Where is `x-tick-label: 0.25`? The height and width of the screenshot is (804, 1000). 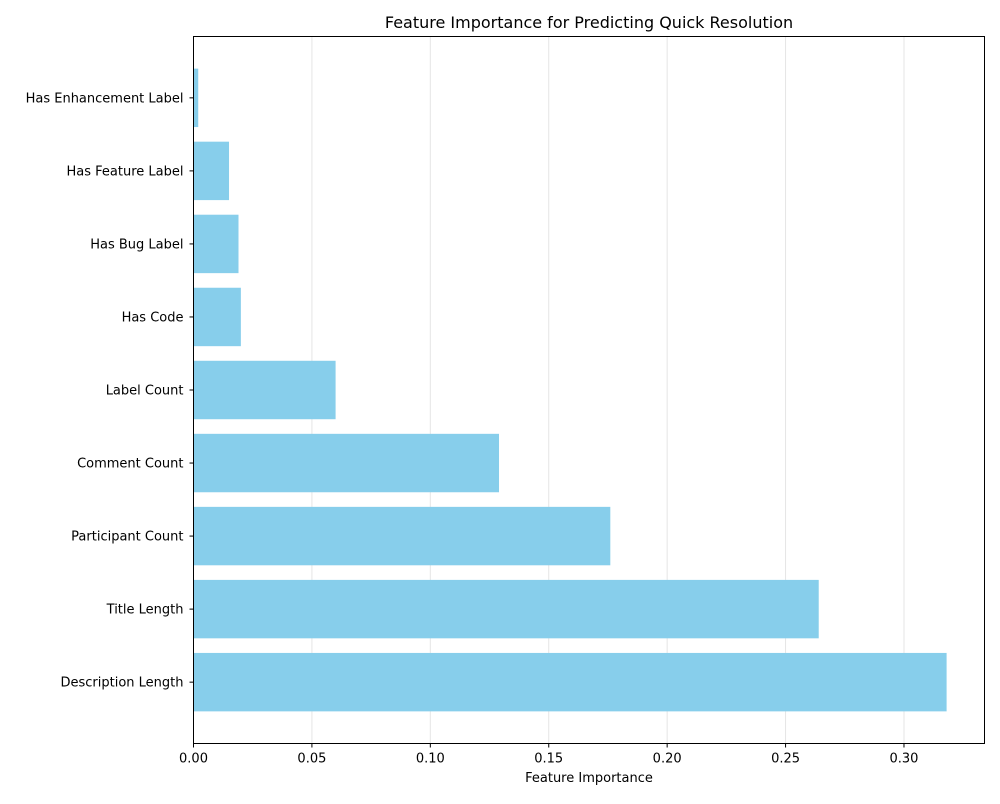
x-tick-label: 0.25 is located at coordinates (785, 759).